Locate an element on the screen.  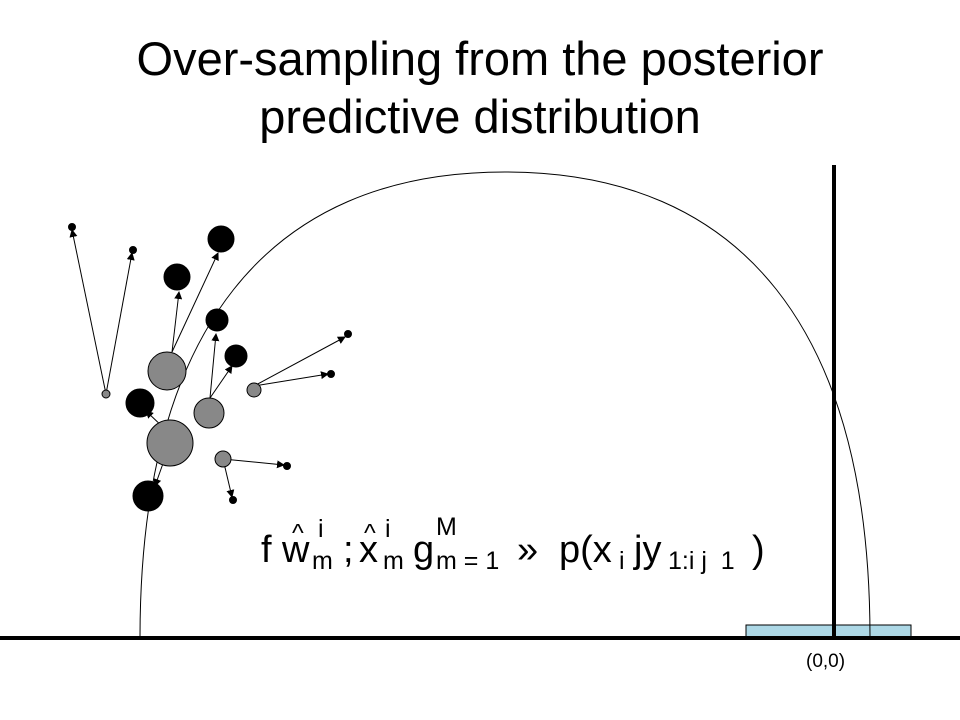
eq-close: ) is located at coordinates (758, 550).